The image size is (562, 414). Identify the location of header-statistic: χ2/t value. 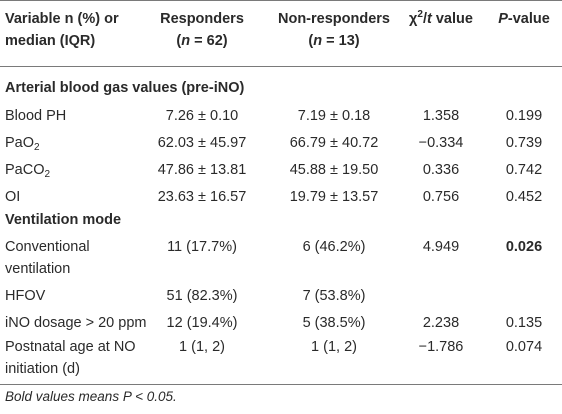
(441, 18).